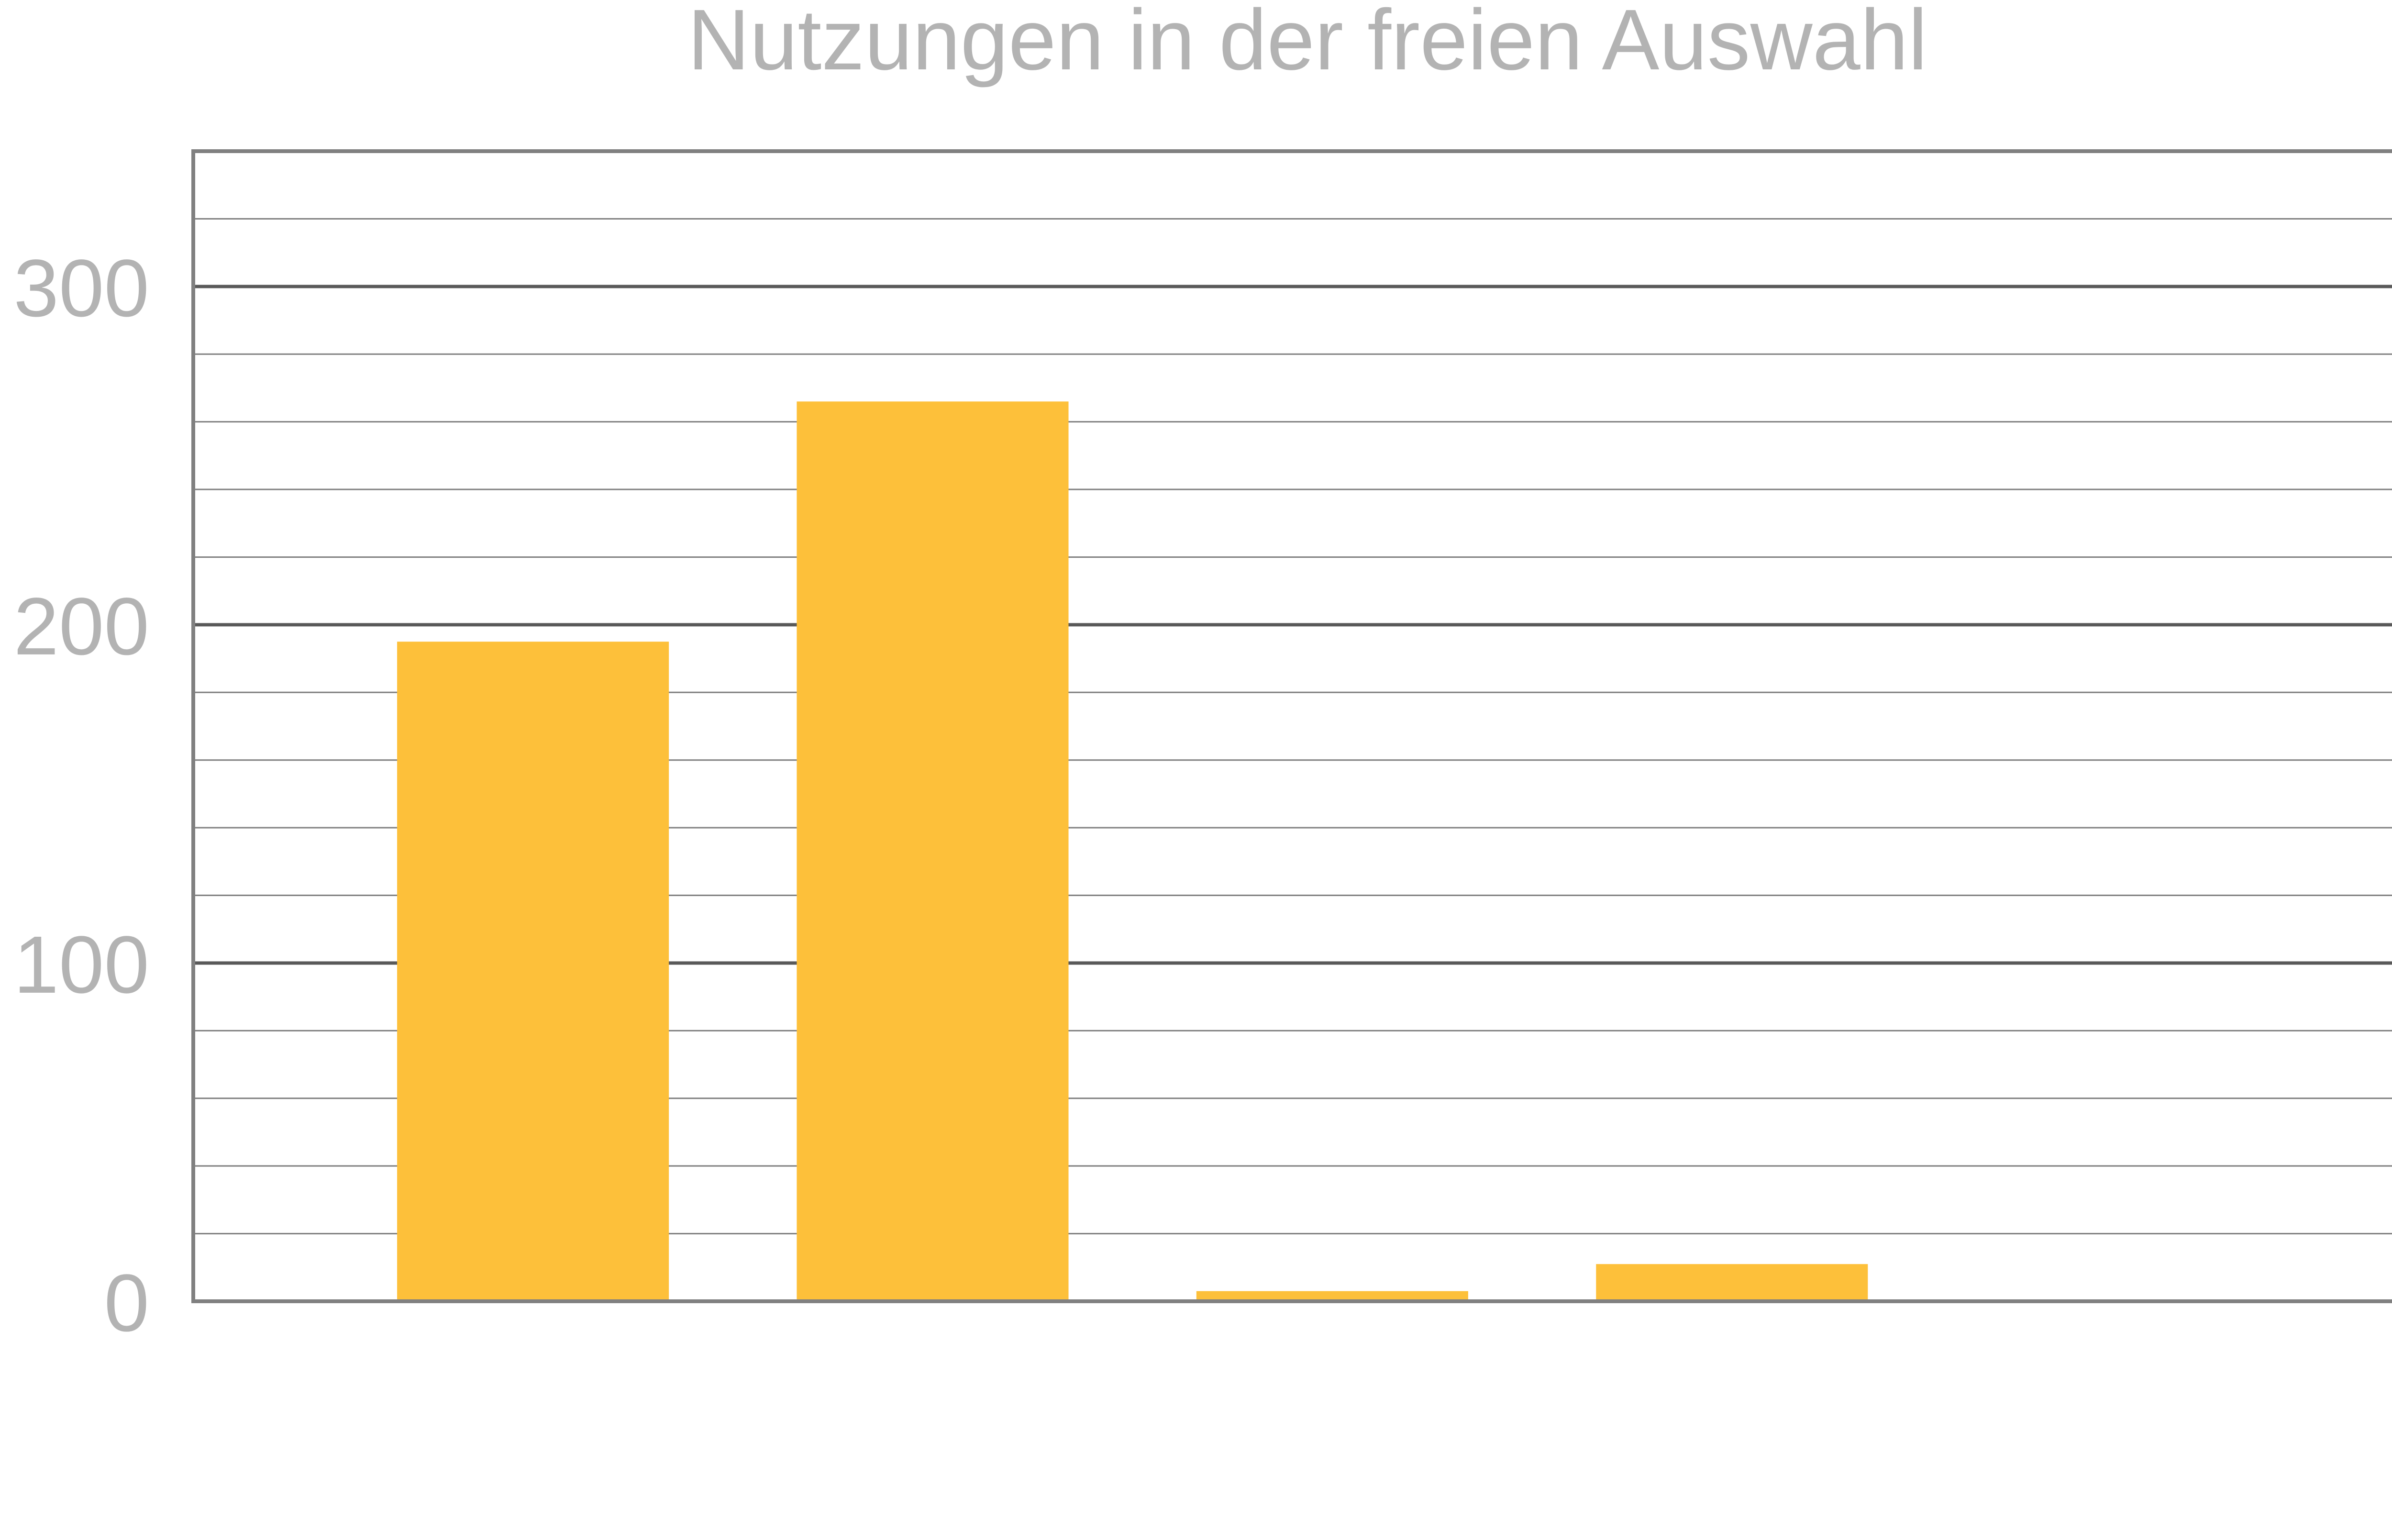 This screenshot has width=2392, height=1540. What do you see at coordinates (1307, 44) in the screenshot?
I see `chart-title: Nutzungen in der freien Auswahl` at bounding box center [1307, 44].